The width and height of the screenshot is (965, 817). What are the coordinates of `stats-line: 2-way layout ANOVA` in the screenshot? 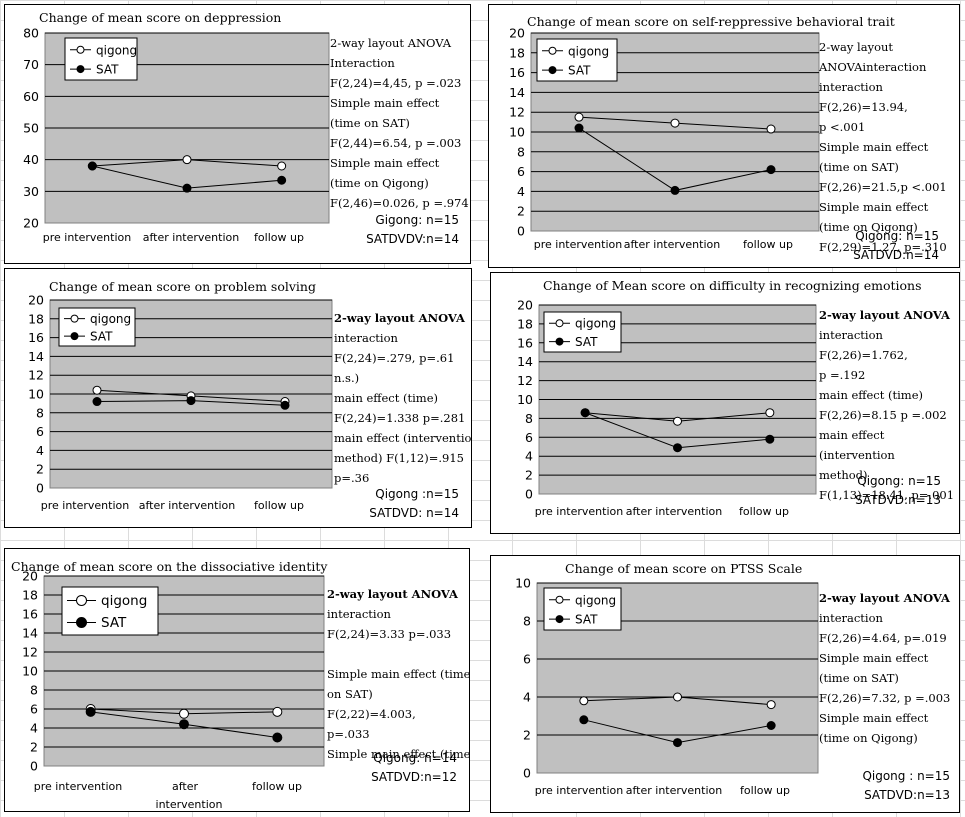 It's located at (392, 594).